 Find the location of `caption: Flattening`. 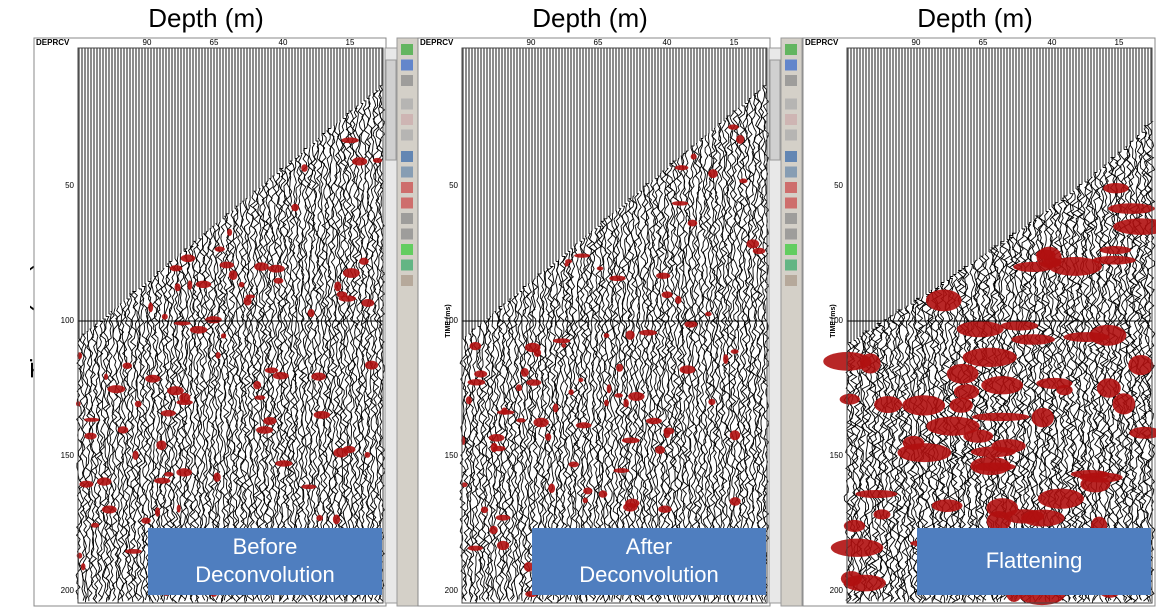

caption: Flattening is located at coordinates (1034, 560).